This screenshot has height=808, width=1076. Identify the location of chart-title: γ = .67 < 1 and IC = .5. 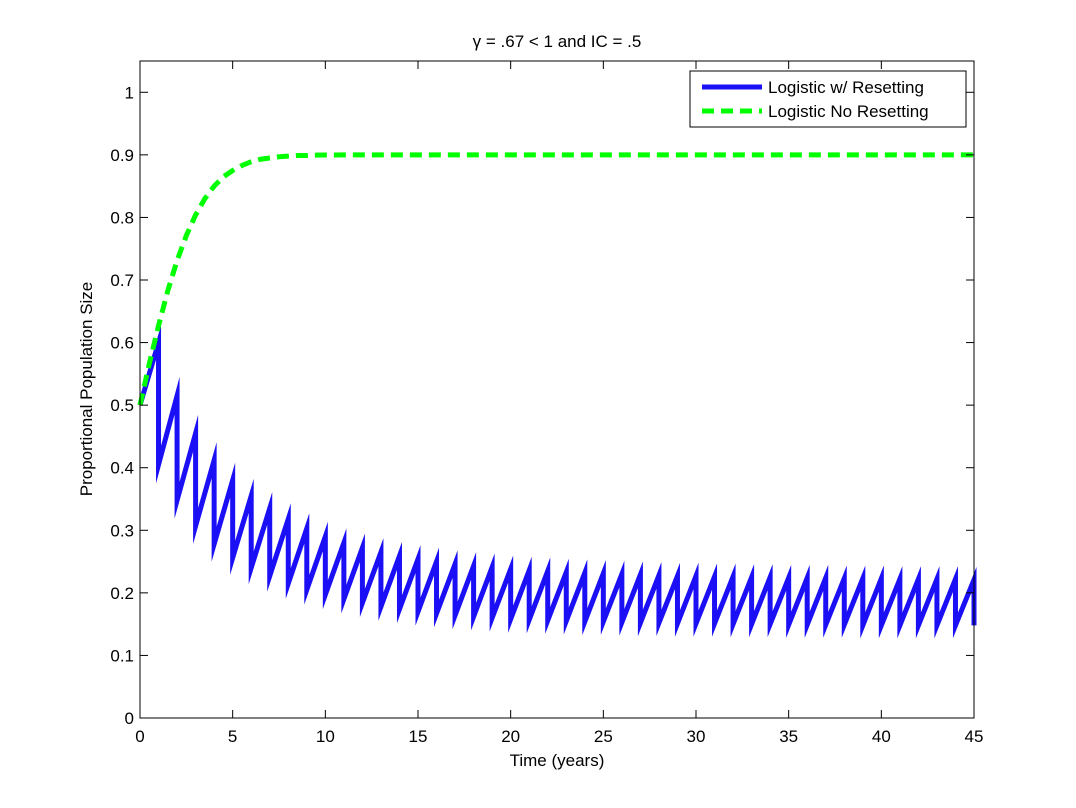
(557, 41).